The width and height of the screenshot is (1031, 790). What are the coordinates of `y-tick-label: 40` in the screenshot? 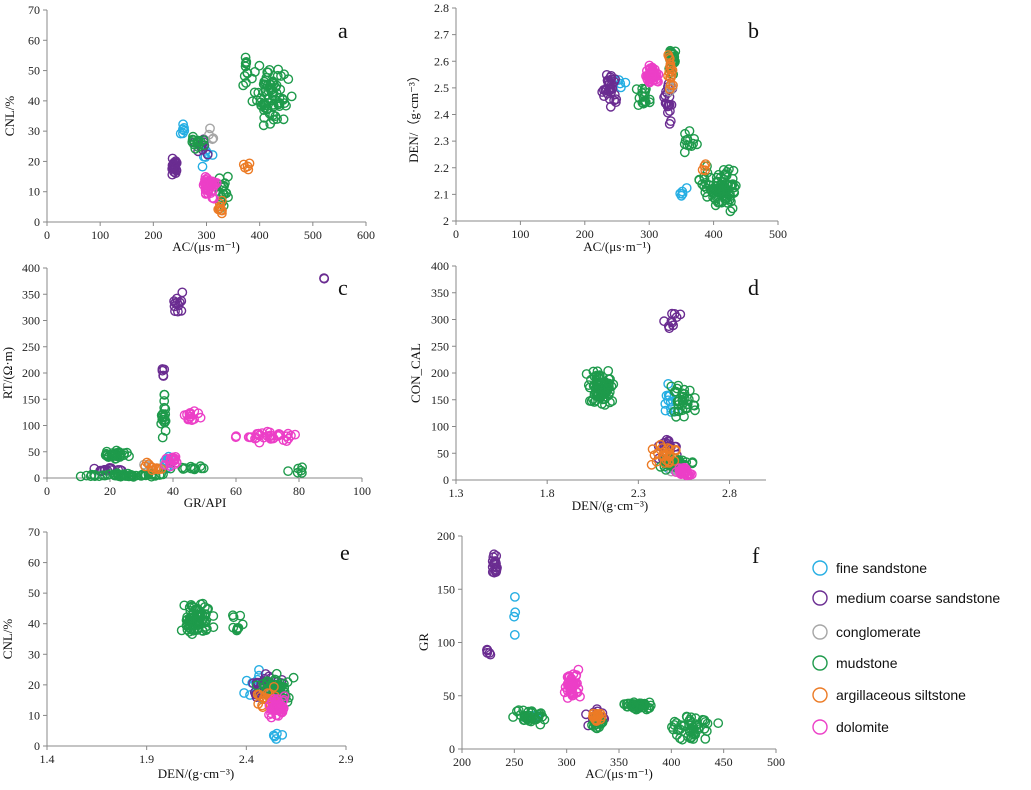 It's located at (34, 101).